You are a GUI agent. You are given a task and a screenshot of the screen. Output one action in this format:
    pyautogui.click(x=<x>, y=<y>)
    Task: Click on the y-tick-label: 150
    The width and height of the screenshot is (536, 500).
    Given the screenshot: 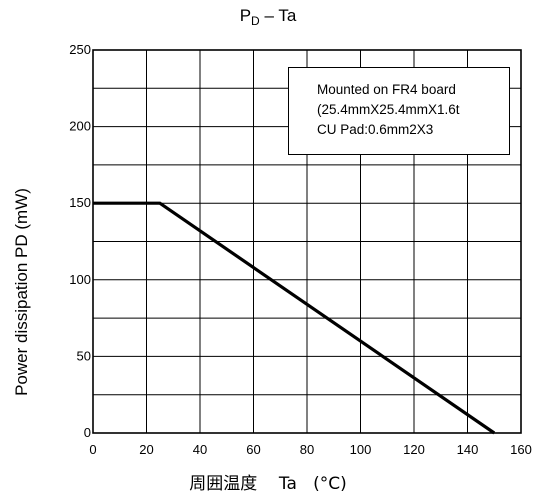 What is the action you would take?
    pyautogui.click(x=80, y=202)
    